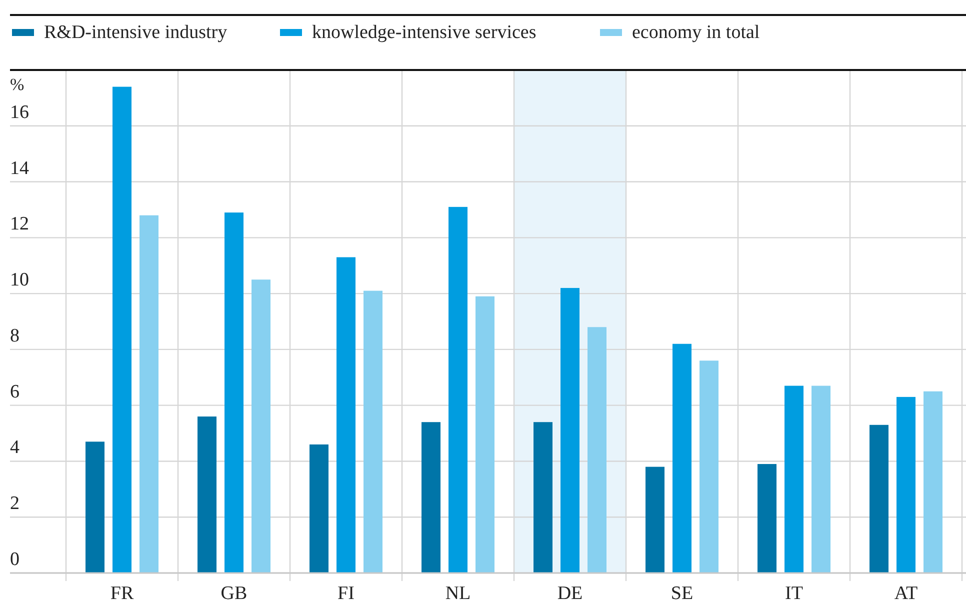 The height and width of the screenshot is (600, 966). Describe the element at coordinates (15, 335) in the screenshot. I see `y-tick-label: 8` at that location.